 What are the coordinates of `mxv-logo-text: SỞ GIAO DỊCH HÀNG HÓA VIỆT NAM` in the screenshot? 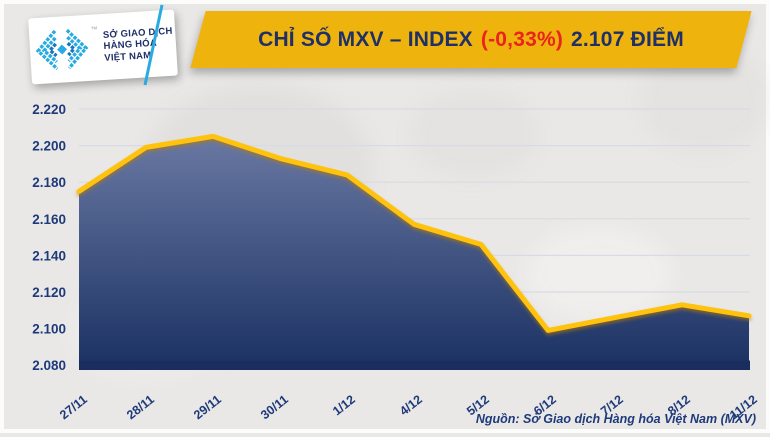 It's located at (139, 44).